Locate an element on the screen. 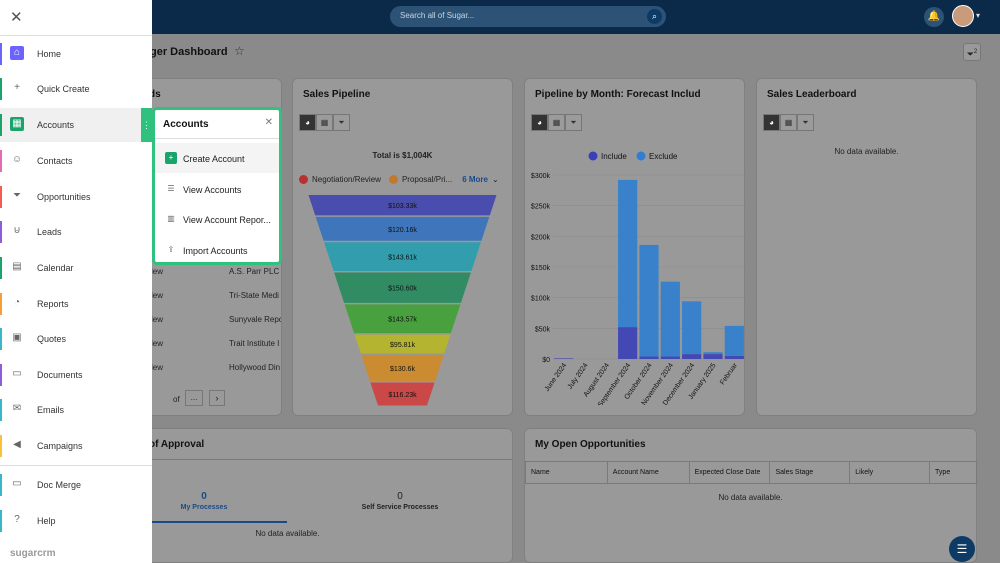  search-icon: ⌕ is located at coordinates (654, 16).